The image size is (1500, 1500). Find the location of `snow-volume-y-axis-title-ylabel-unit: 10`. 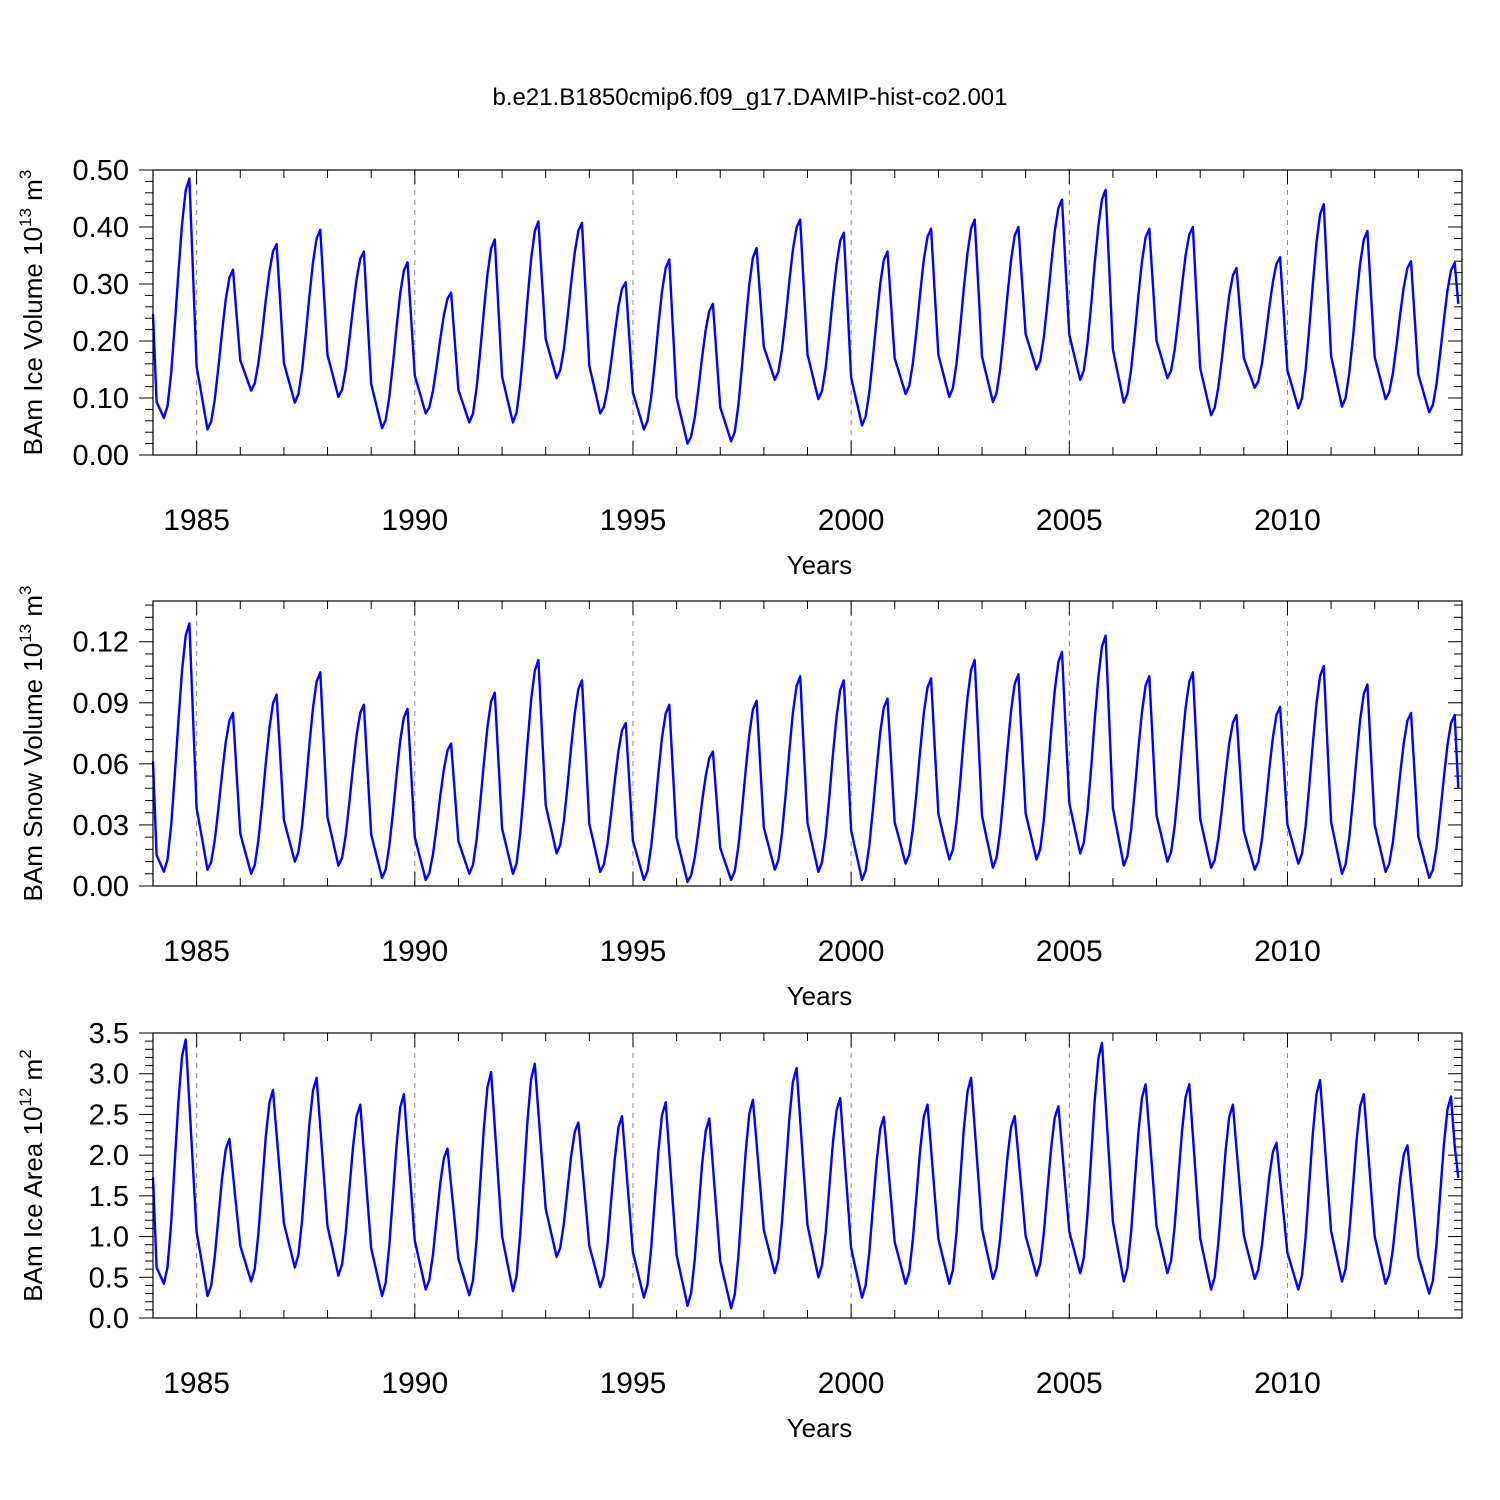

snow-volume-y-axis-title-ylabel-unit: 10 is located at coordinates (33, 657).